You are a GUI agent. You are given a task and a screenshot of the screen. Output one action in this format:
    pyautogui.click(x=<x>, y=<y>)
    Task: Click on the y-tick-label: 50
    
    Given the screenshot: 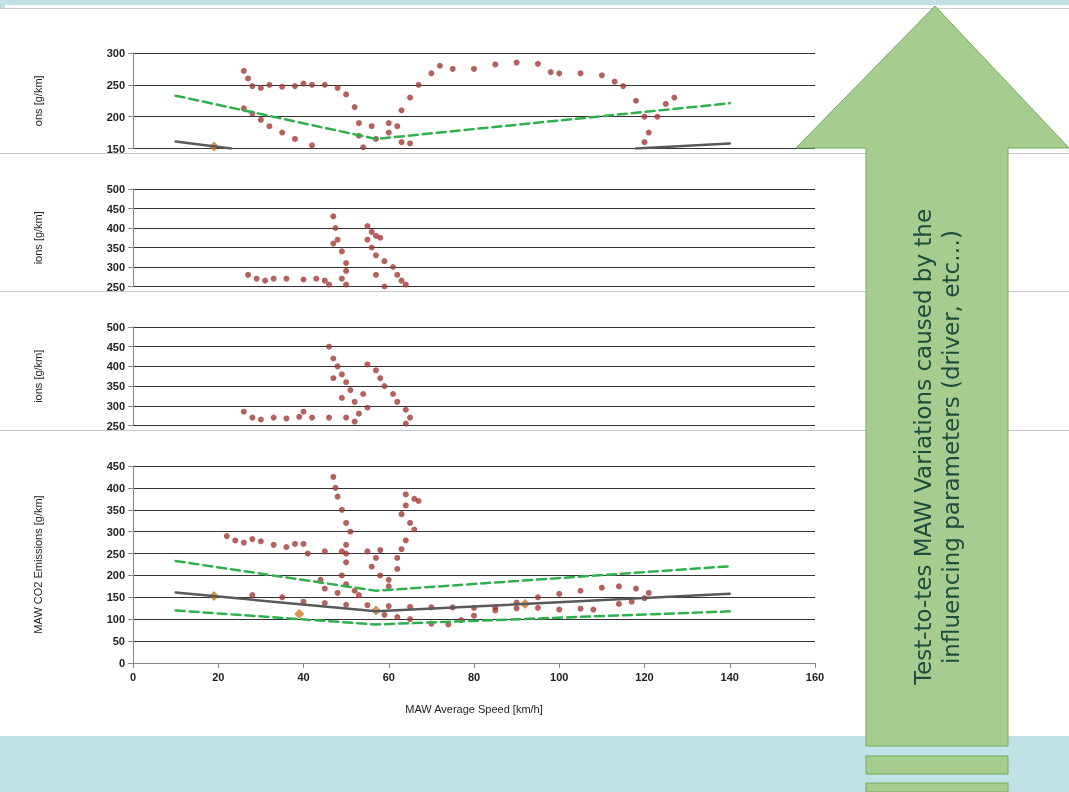 What is the action you would take?
    pyautogui.click(x=118, y=641)
    